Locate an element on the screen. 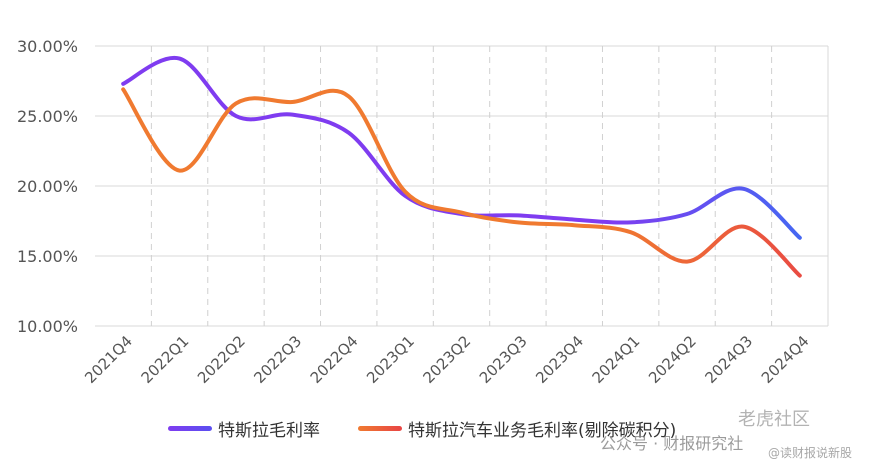  x-tick-label: 2022Q4 is located at coordinates (334, 359).